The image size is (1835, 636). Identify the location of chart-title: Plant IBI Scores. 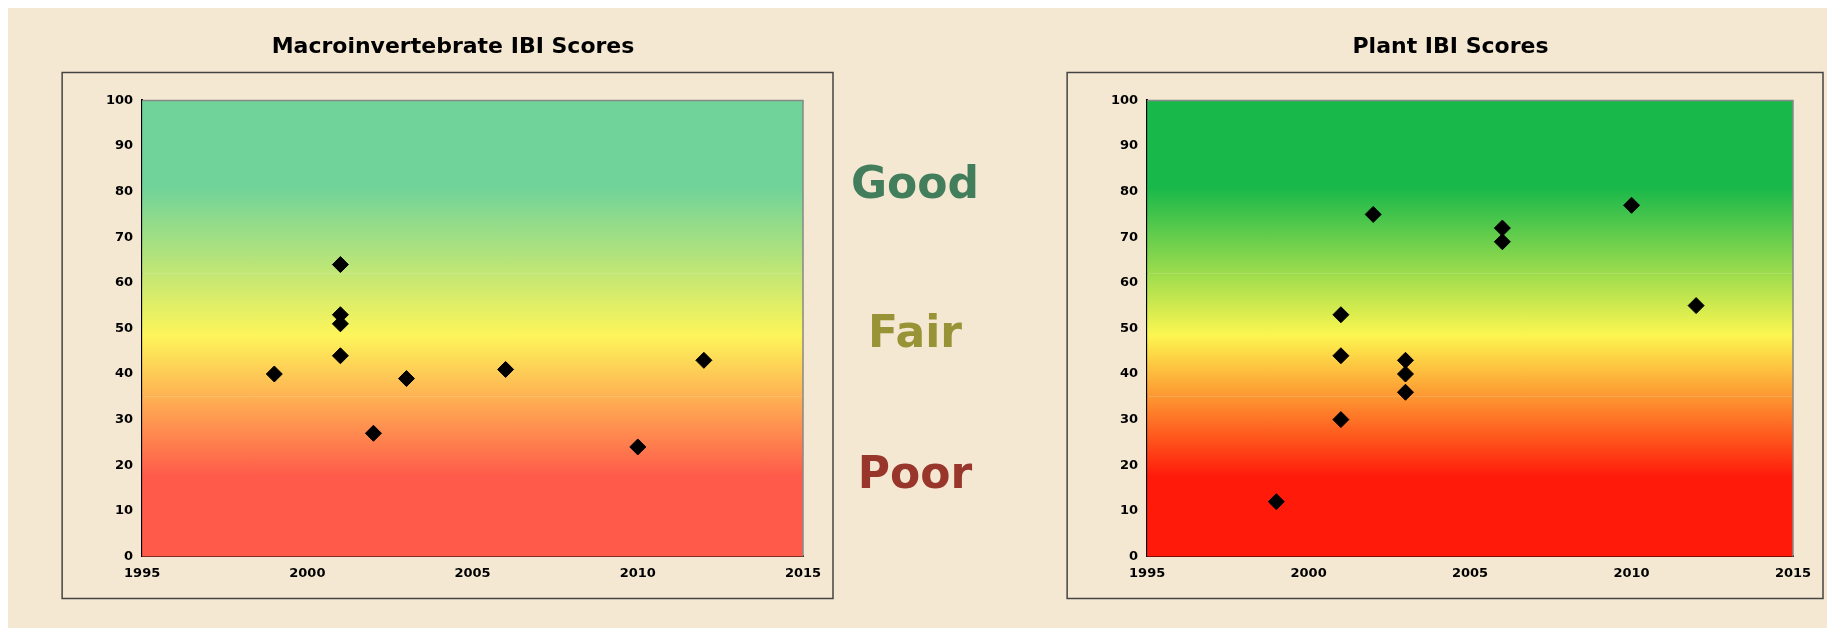
(1450, 45).